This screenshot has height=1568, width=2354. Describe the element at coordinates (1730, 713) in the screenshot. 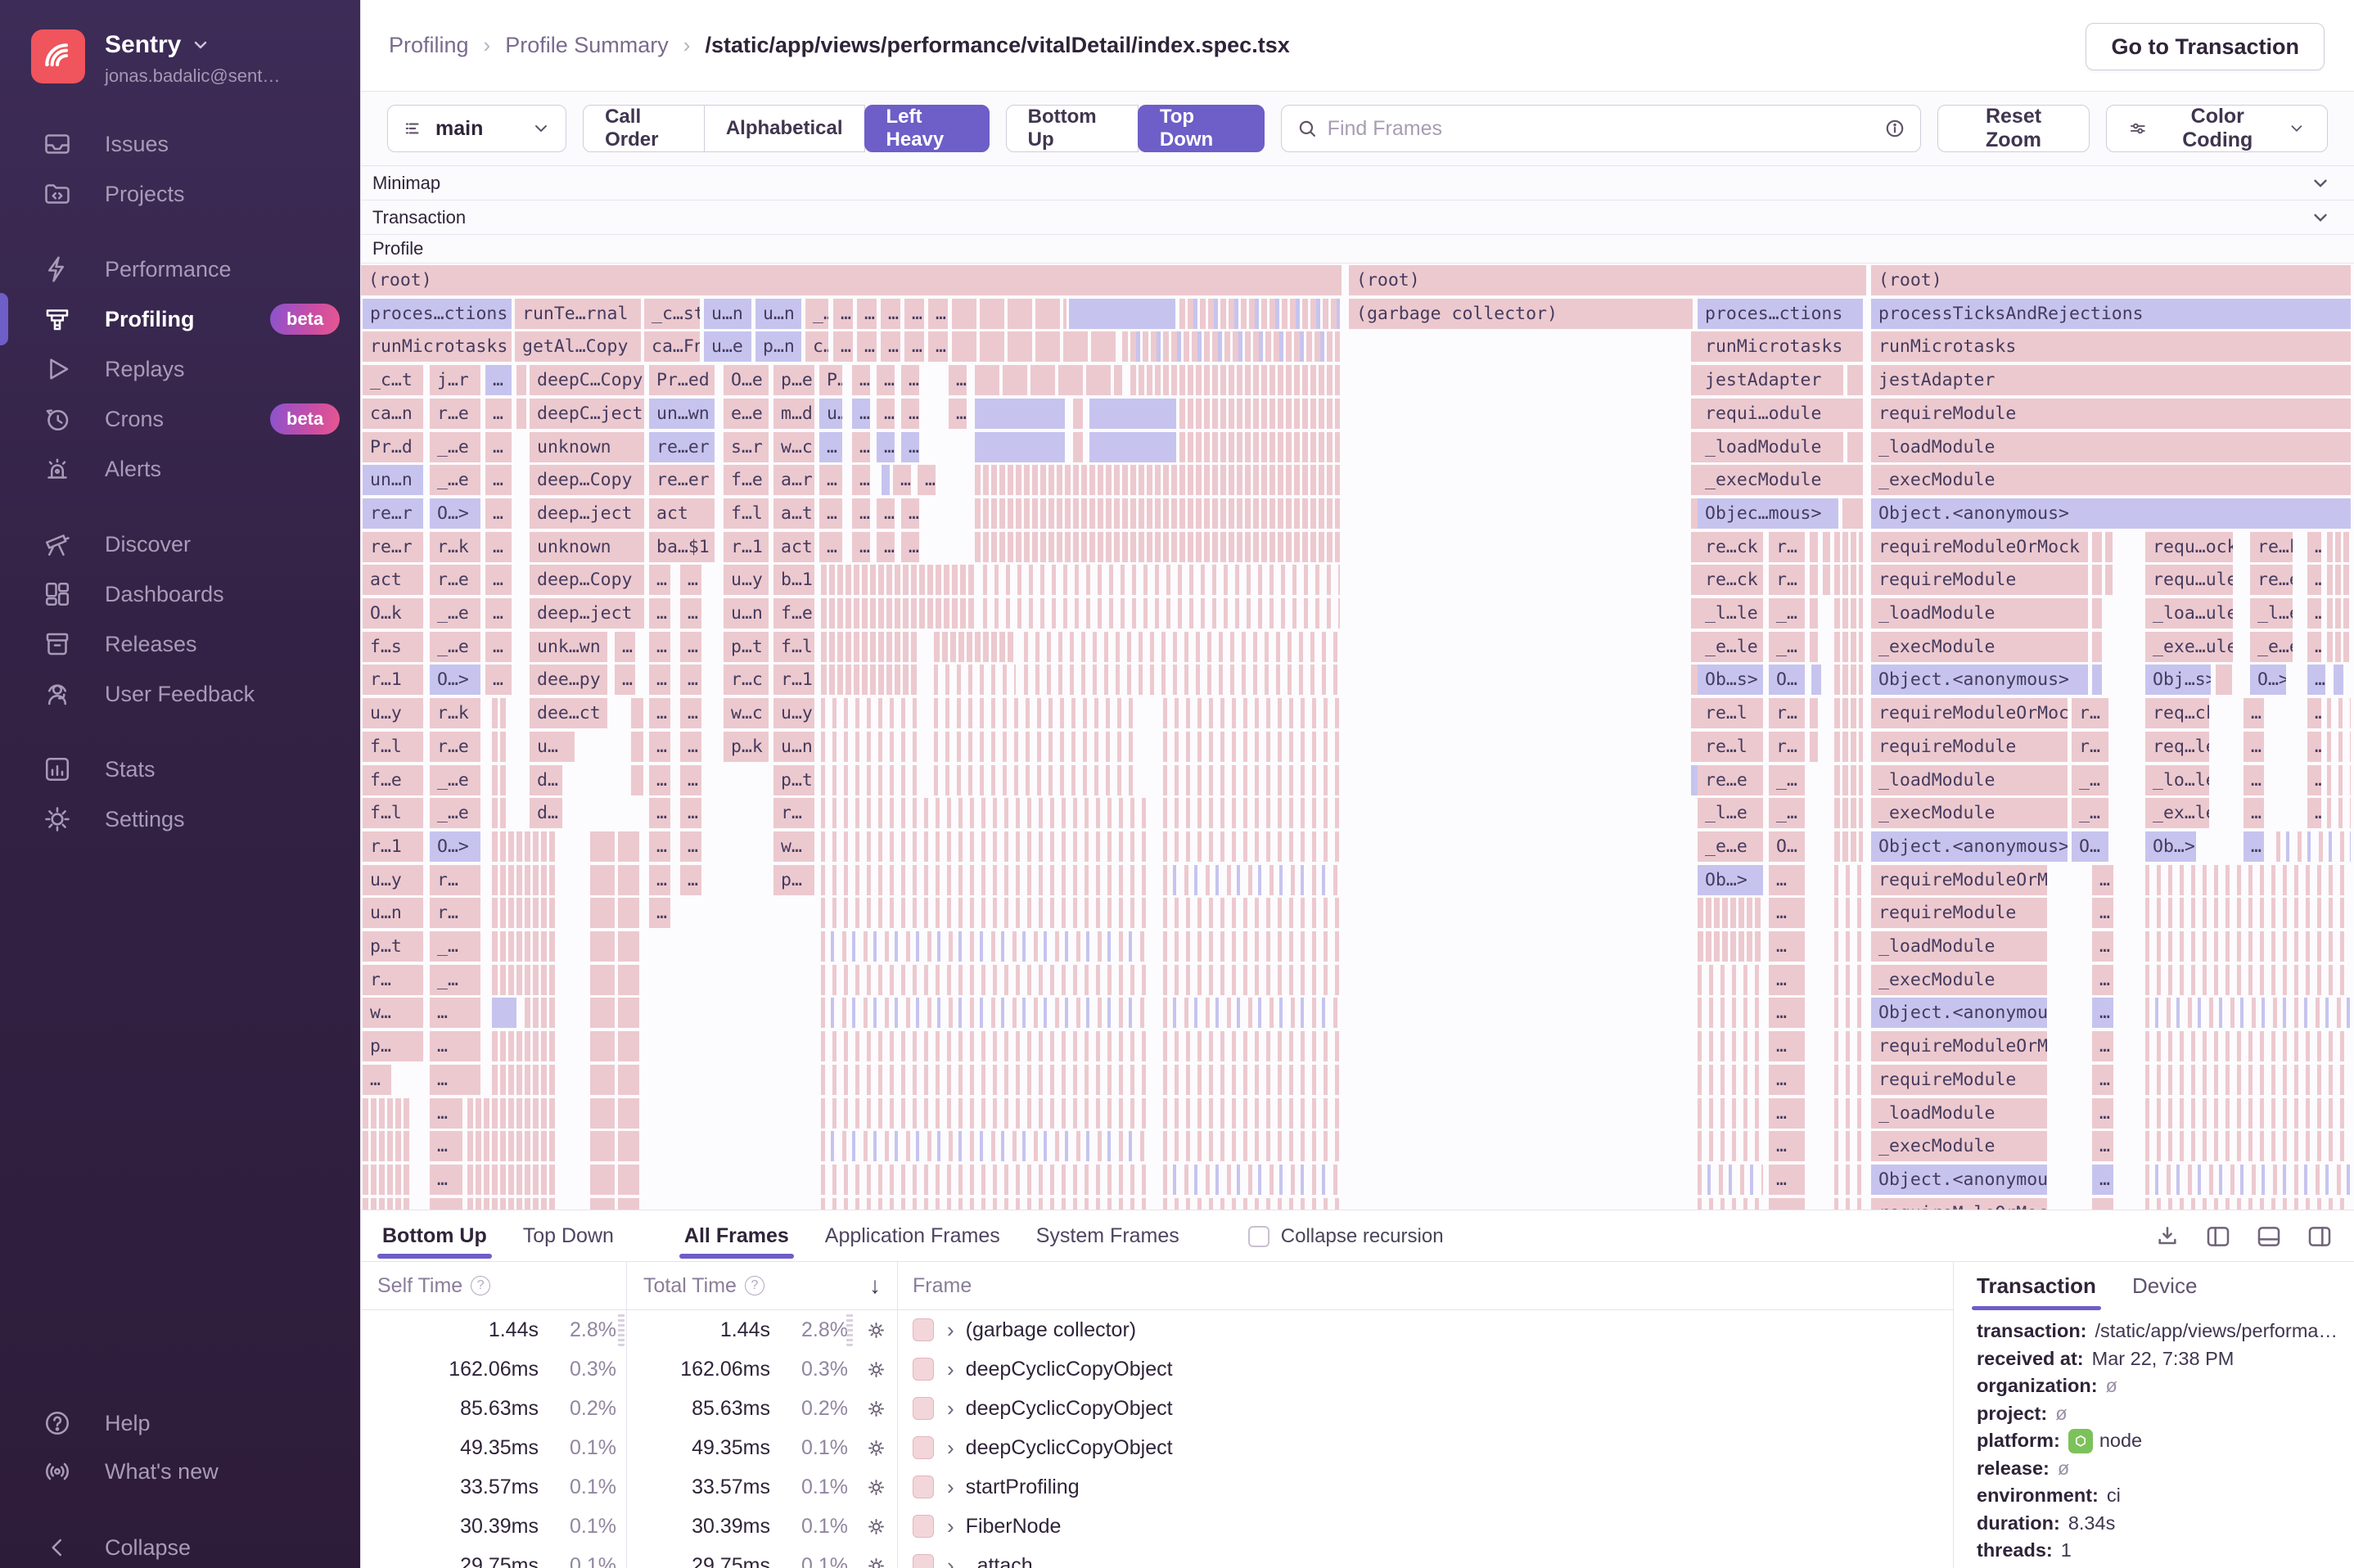

I see `flame-frame: re…l` at that location.